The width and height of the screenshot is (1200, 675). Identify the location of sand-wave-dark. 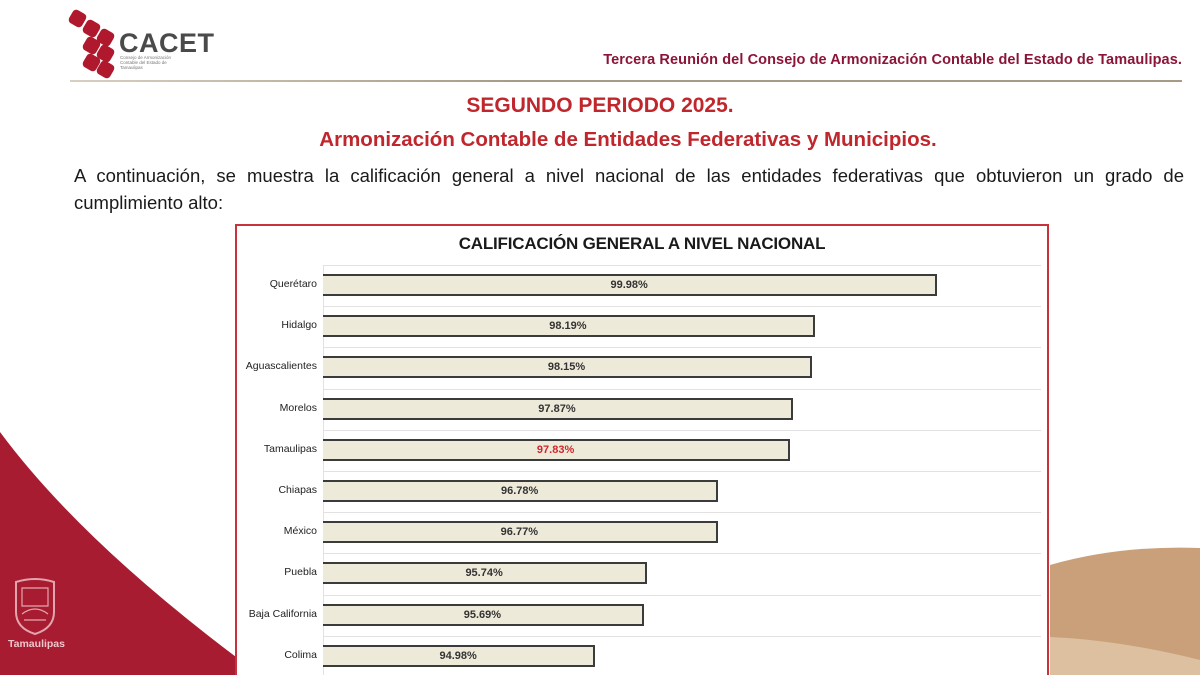
(1125, 611).